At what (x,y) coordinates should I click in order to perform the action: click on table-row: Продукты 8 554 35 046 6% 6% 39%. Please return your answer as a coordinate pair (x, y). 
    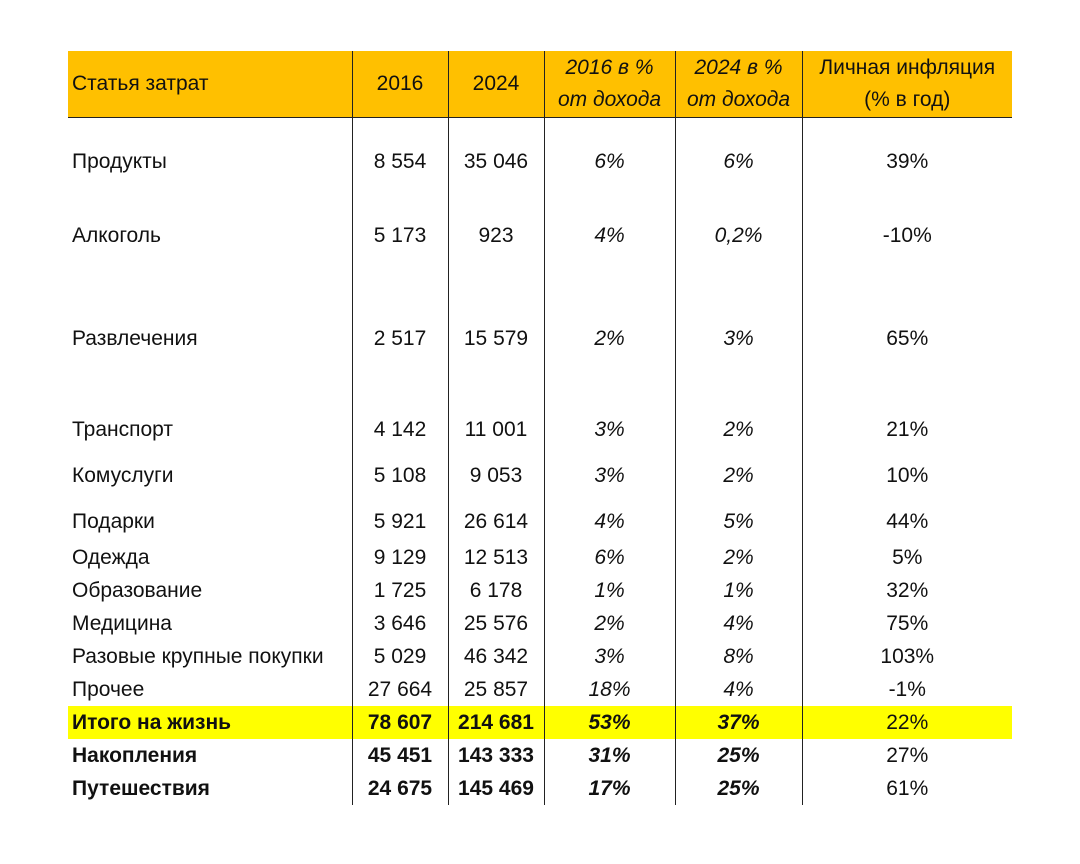
    Looking at the image, I should click on (540, 161).